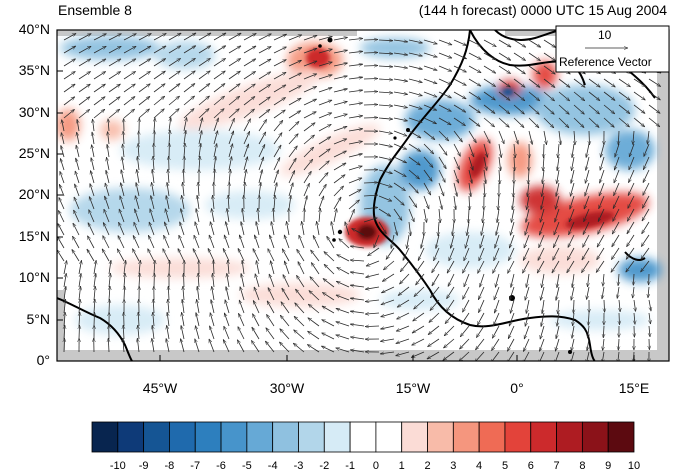 The height and width of the screenshot is (472, 673). I want to click on lon-label-15w: 15°W, so click(413, 388).